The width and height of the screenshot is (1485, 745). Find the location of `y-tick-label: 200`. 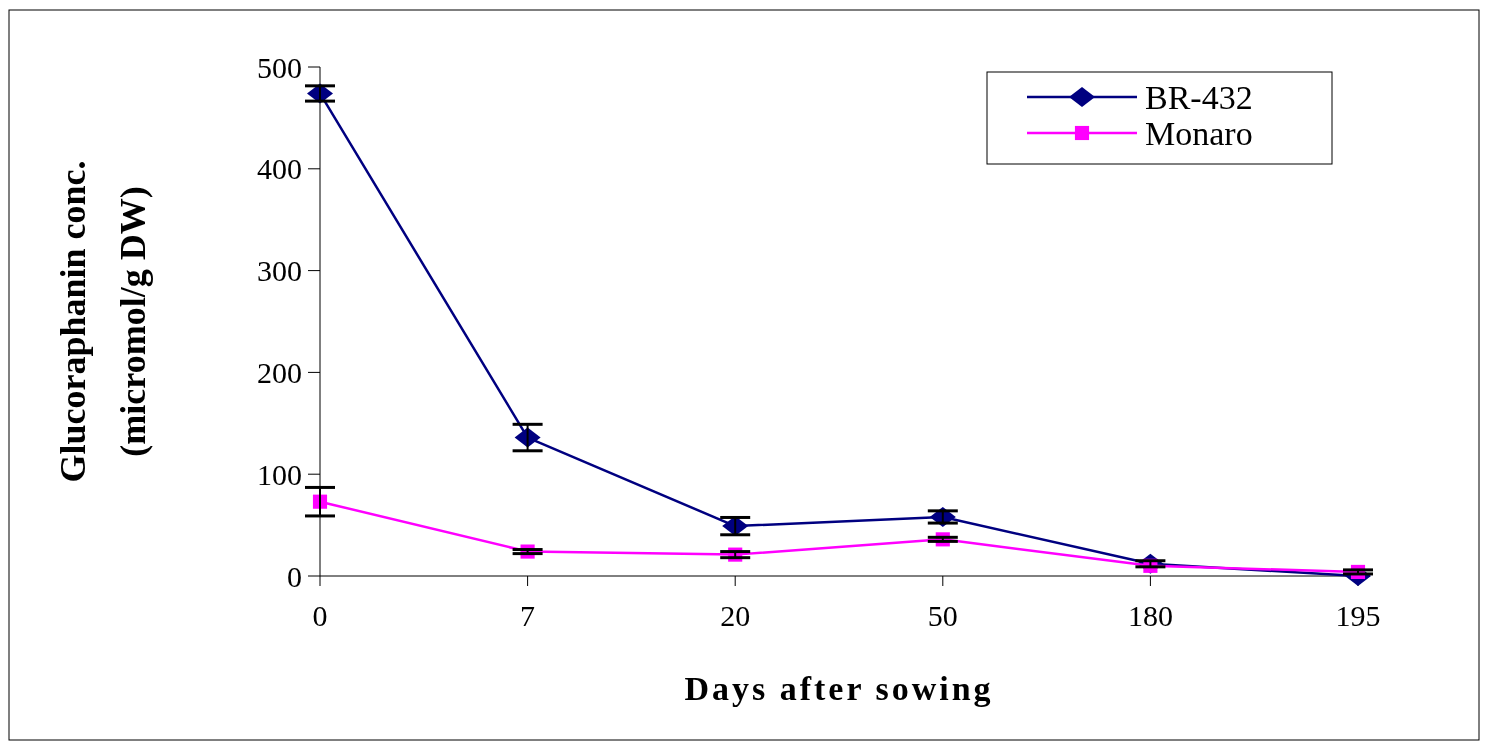

y-tick-label: 200 is located at coordinates (279, 372).